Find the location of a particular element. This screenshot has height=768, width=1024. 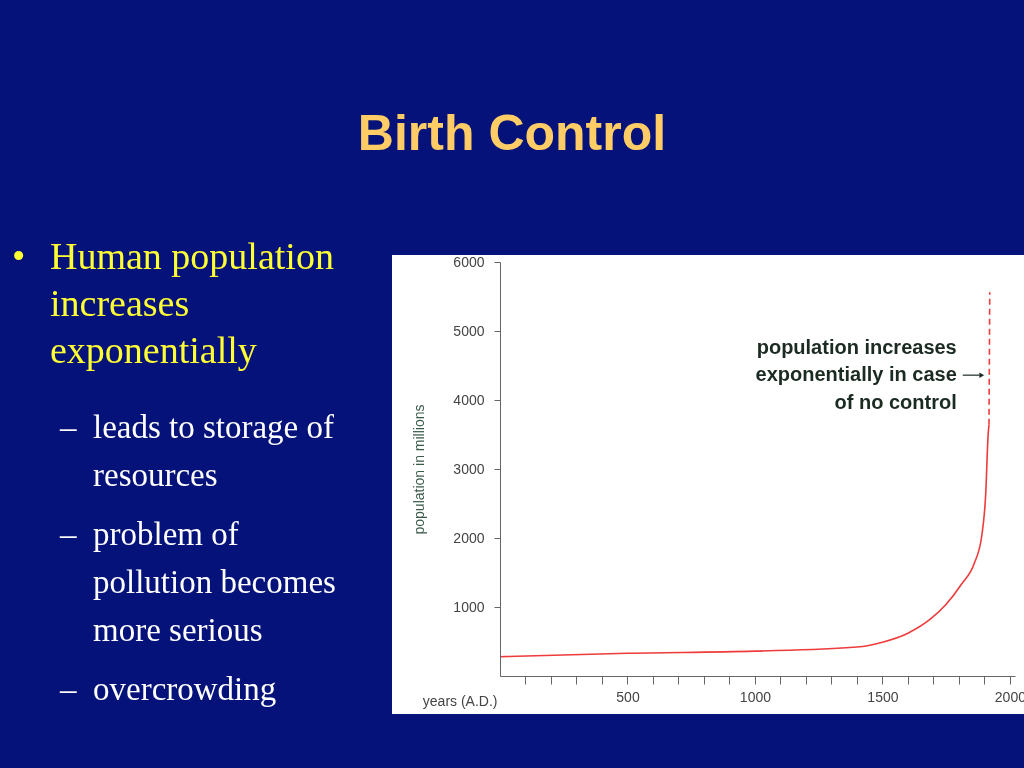

x-axis-title: years (A.D.) is located at coordinates (460, 700).